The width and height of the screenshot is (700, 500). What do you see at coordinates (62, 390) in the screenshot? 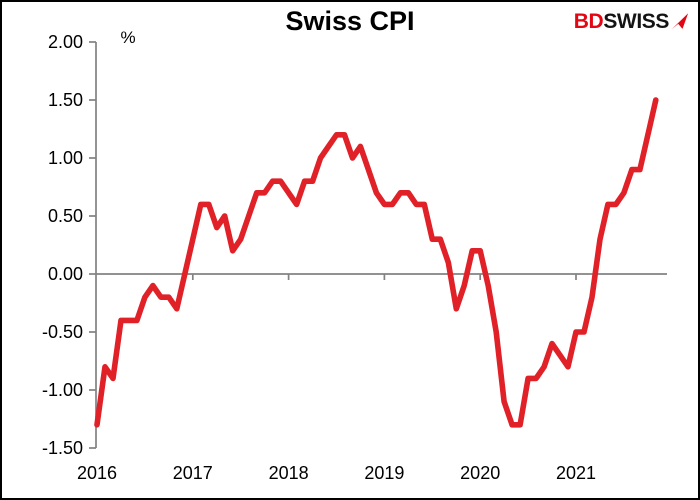
I see `y-axis-tick-label: -1.00` at bounding box center [62, 390].